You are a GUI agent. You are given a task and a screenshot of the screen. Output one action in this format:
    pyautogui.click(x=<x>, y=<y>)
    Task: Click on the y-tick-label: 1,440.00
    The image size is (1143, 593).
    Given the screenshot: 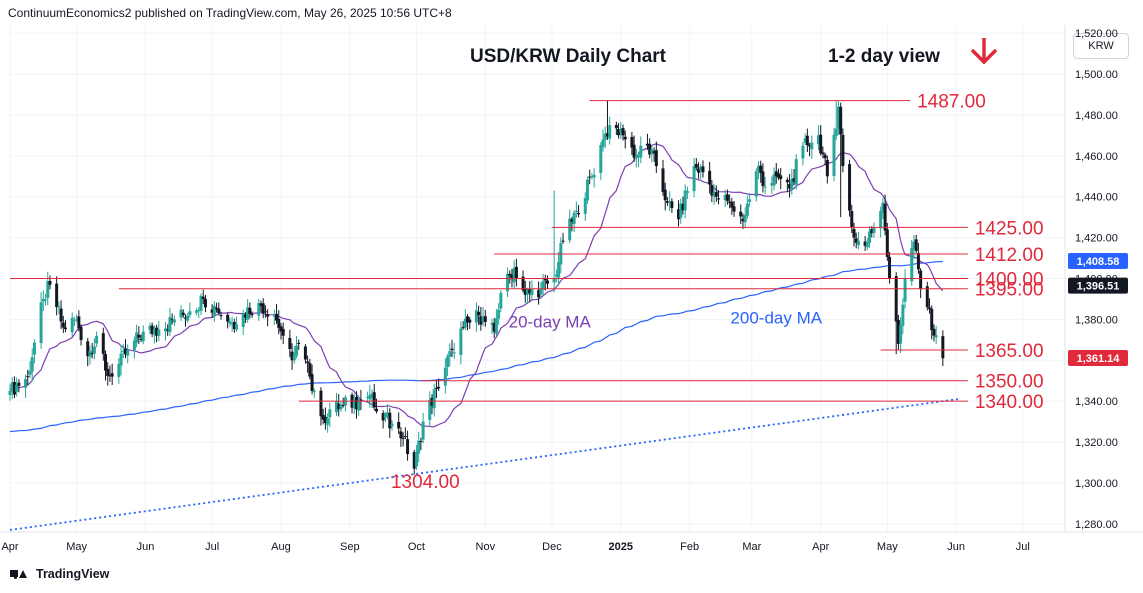 What is the action you would take?
    pyautogui.click(x=1096, y=198)
    